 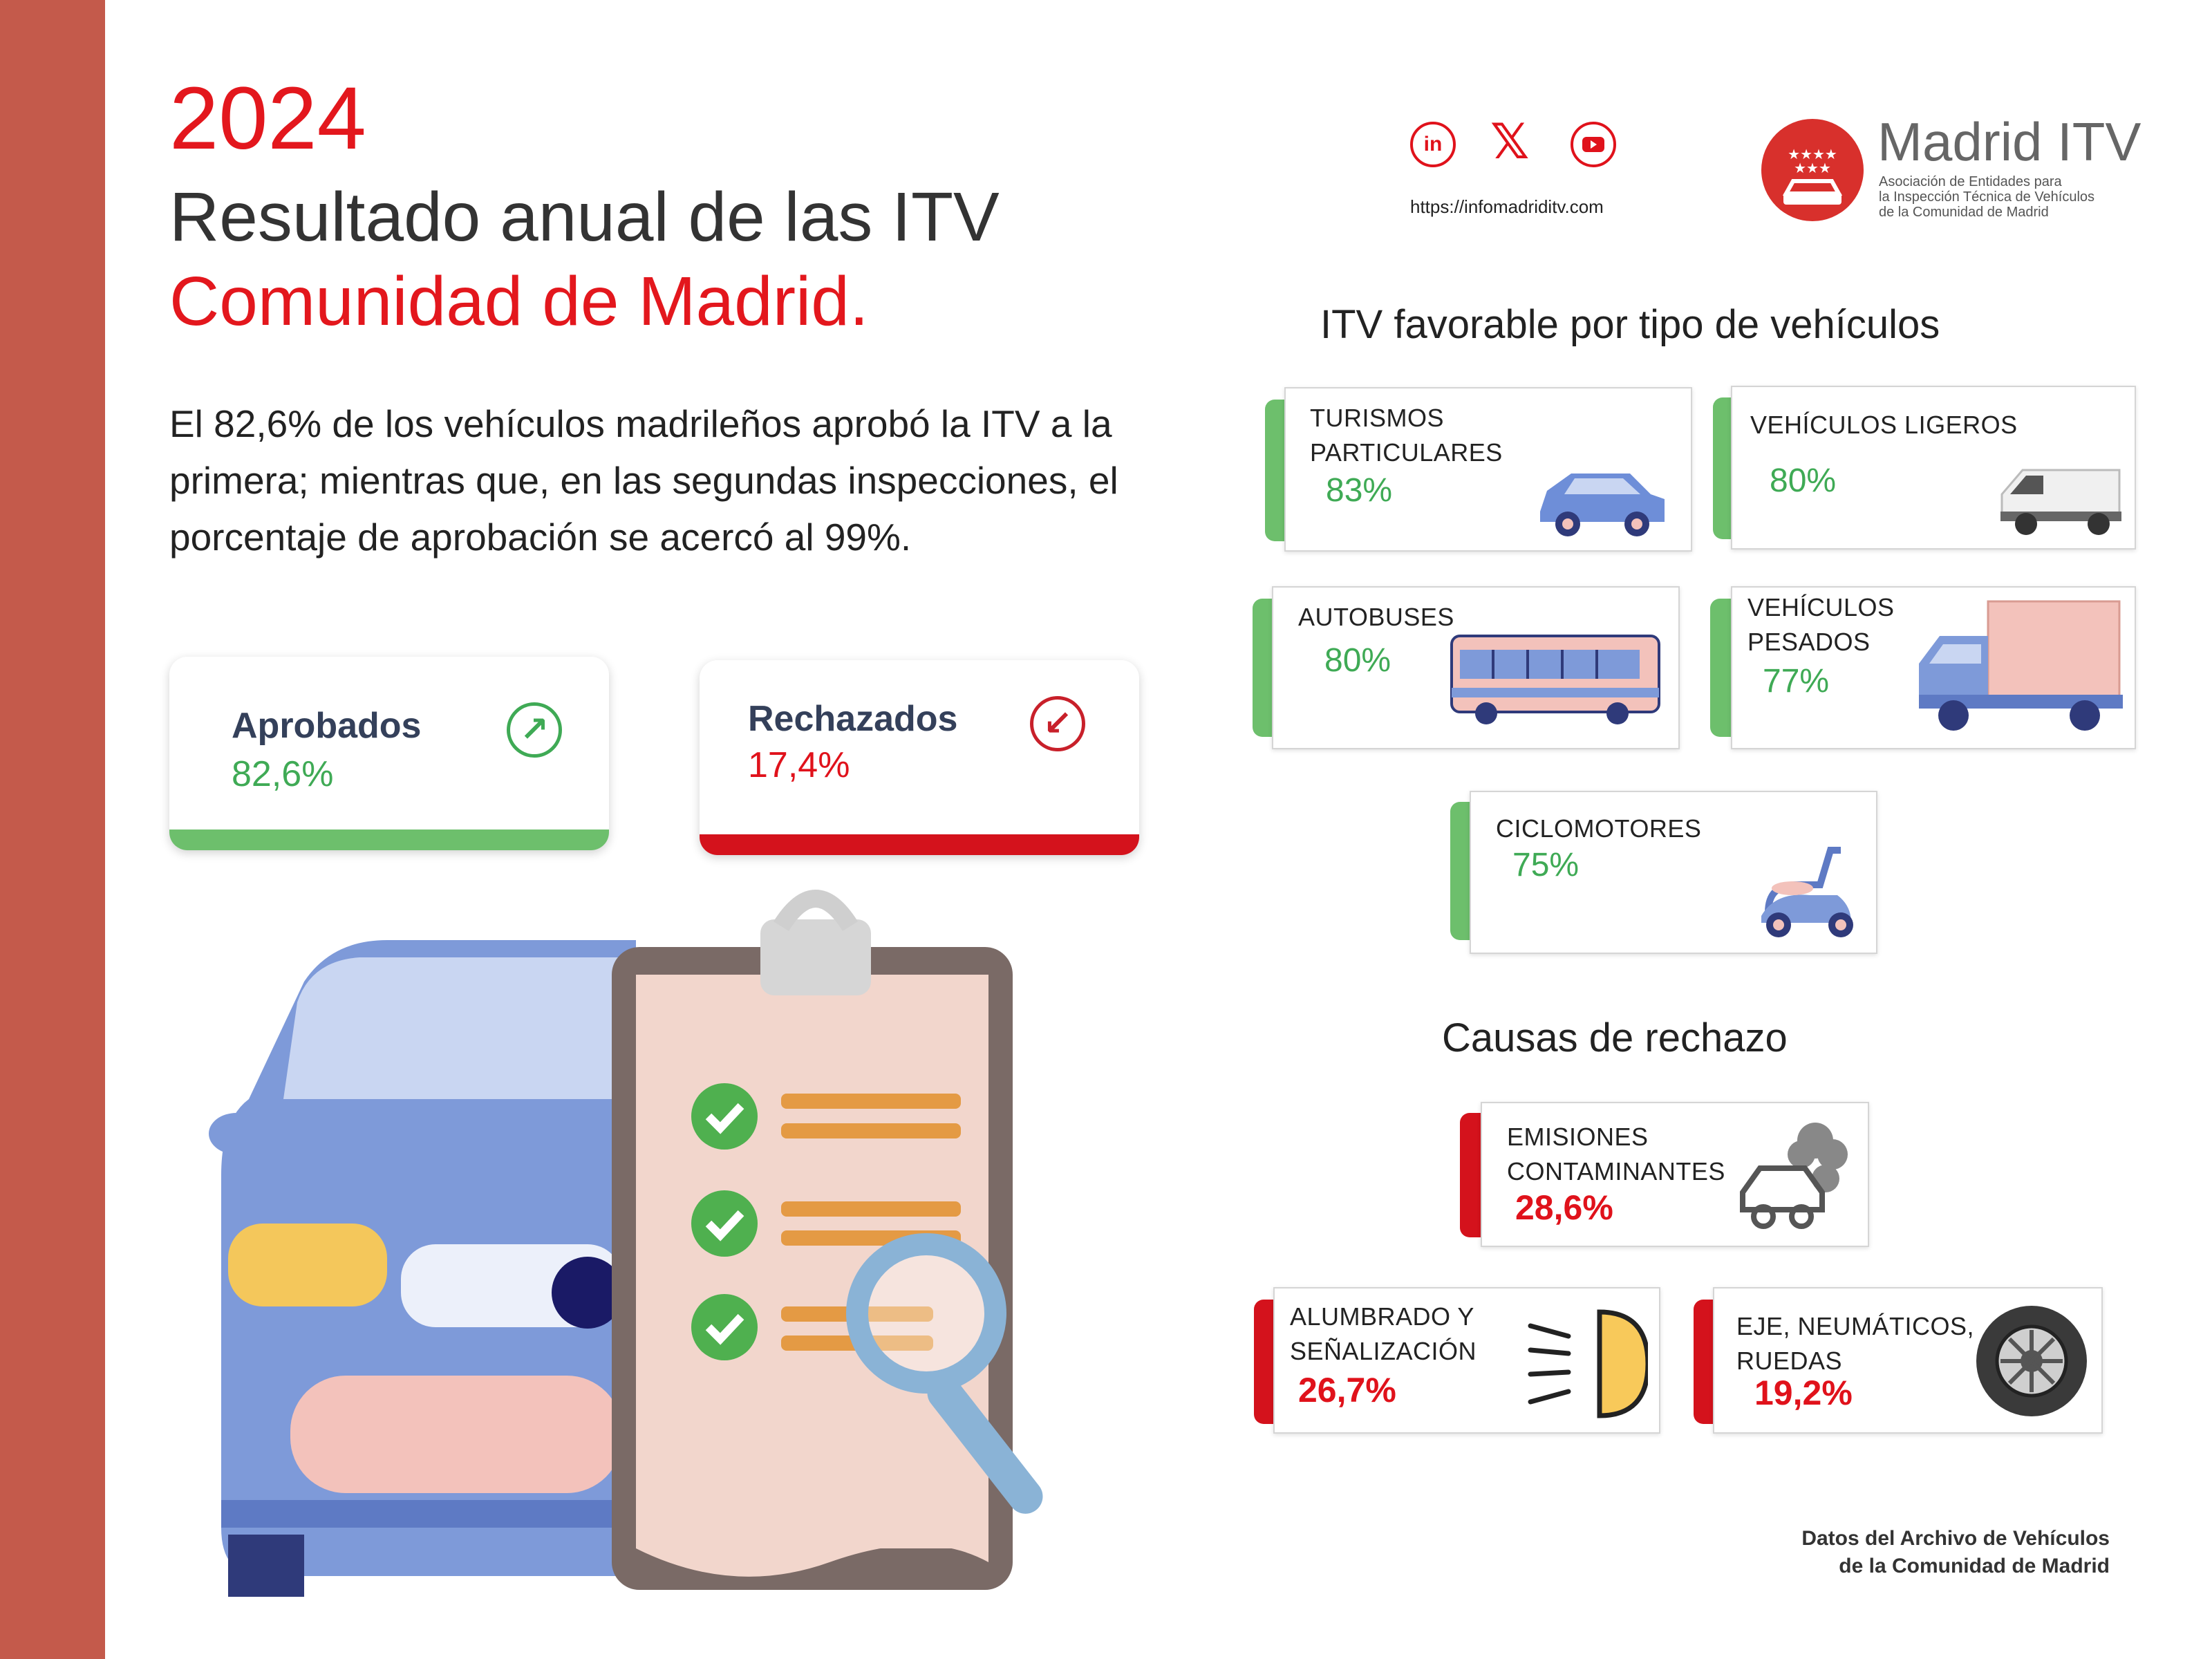 What do you see at coordinates (1593, 144) in the screenshot?
I see `youtube-icon` at bounding box center [1593, 144].